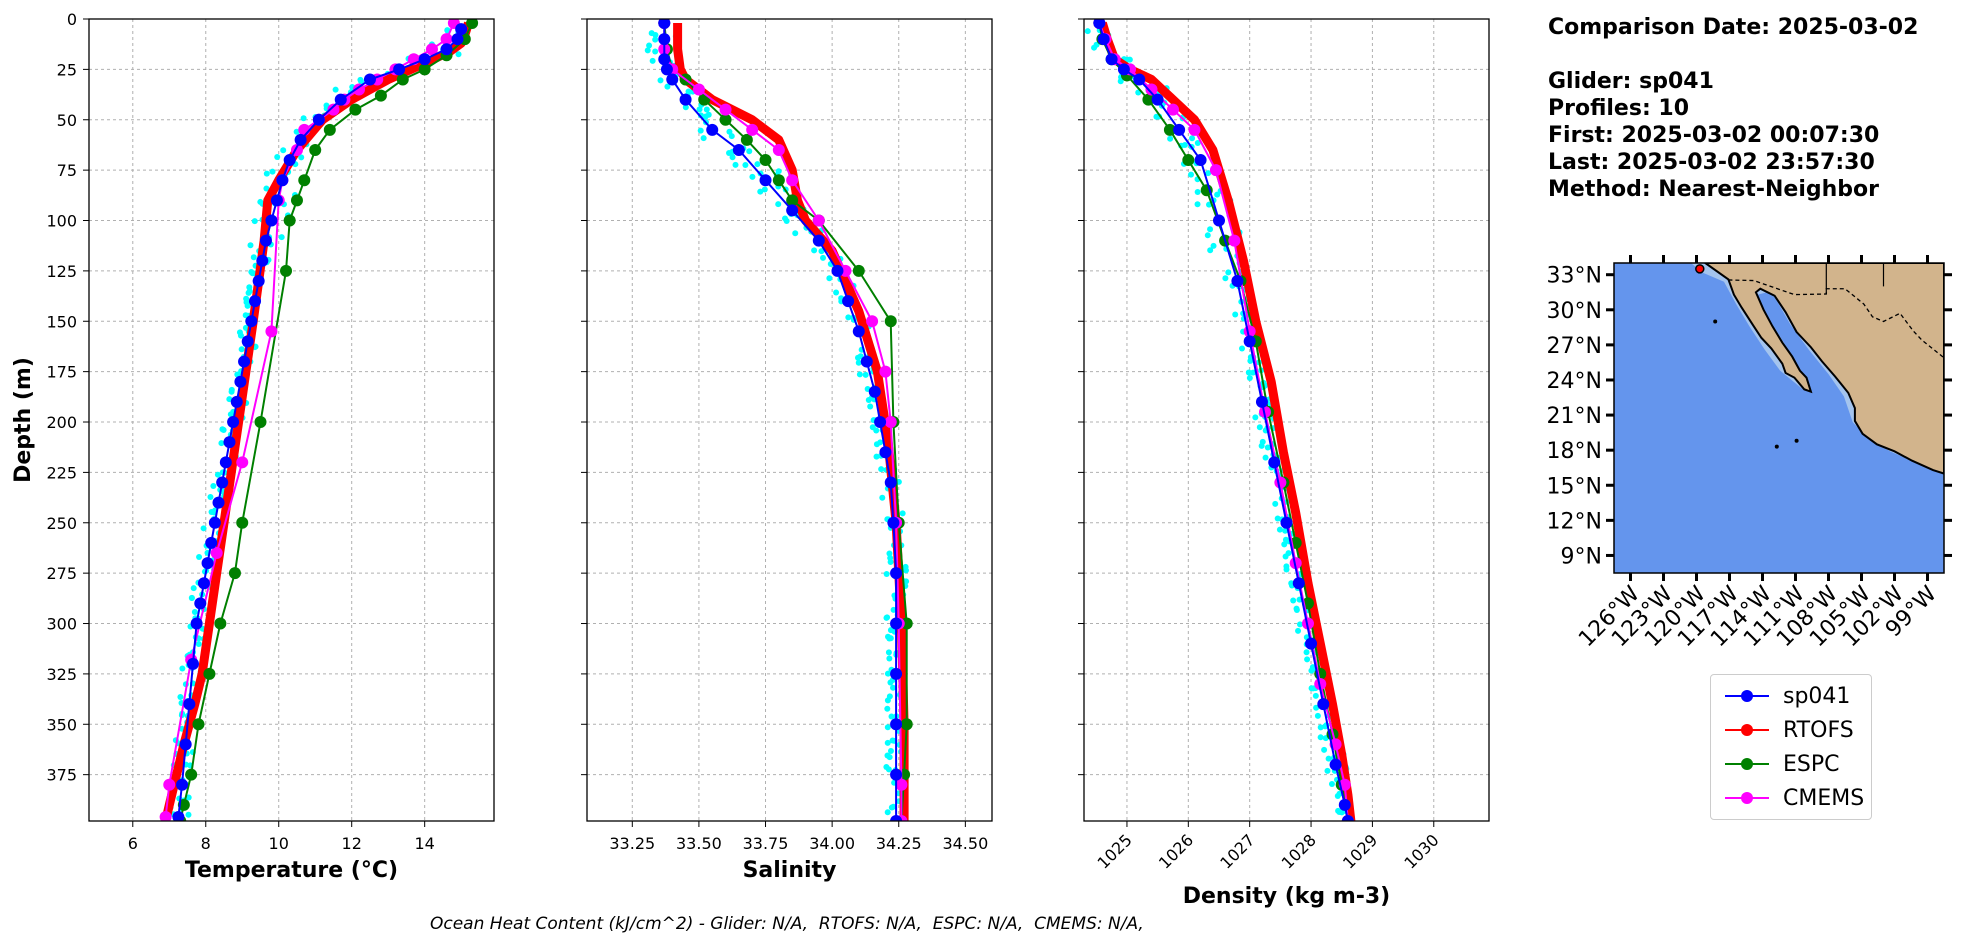 This screenshot has height=934, width=1978. What do you see at coordinates (1237, 851) in the screenshot?
I see `x-tick-label: 1027` at bounding box center [1237, 851].